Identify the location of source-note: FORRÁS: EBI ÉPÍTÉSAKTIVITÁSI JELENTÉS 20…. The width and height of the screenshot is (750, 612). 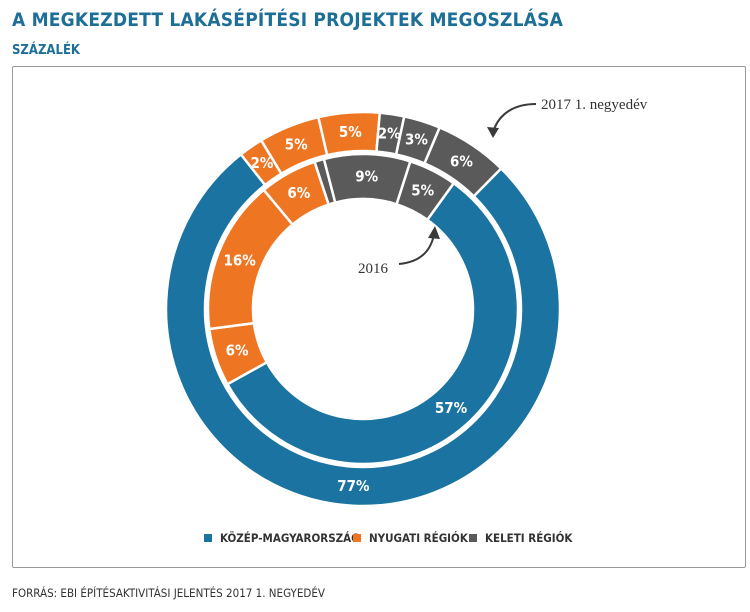
(168, 593).